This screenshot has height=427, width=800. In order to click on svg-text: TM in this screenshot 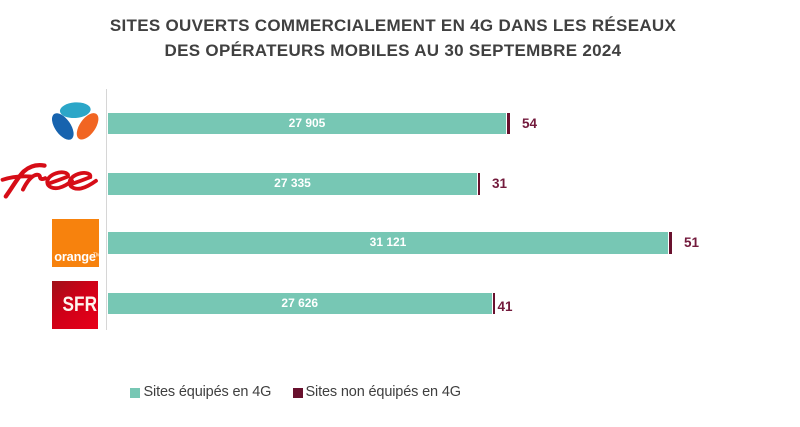, I will do `click(96, 256)`.